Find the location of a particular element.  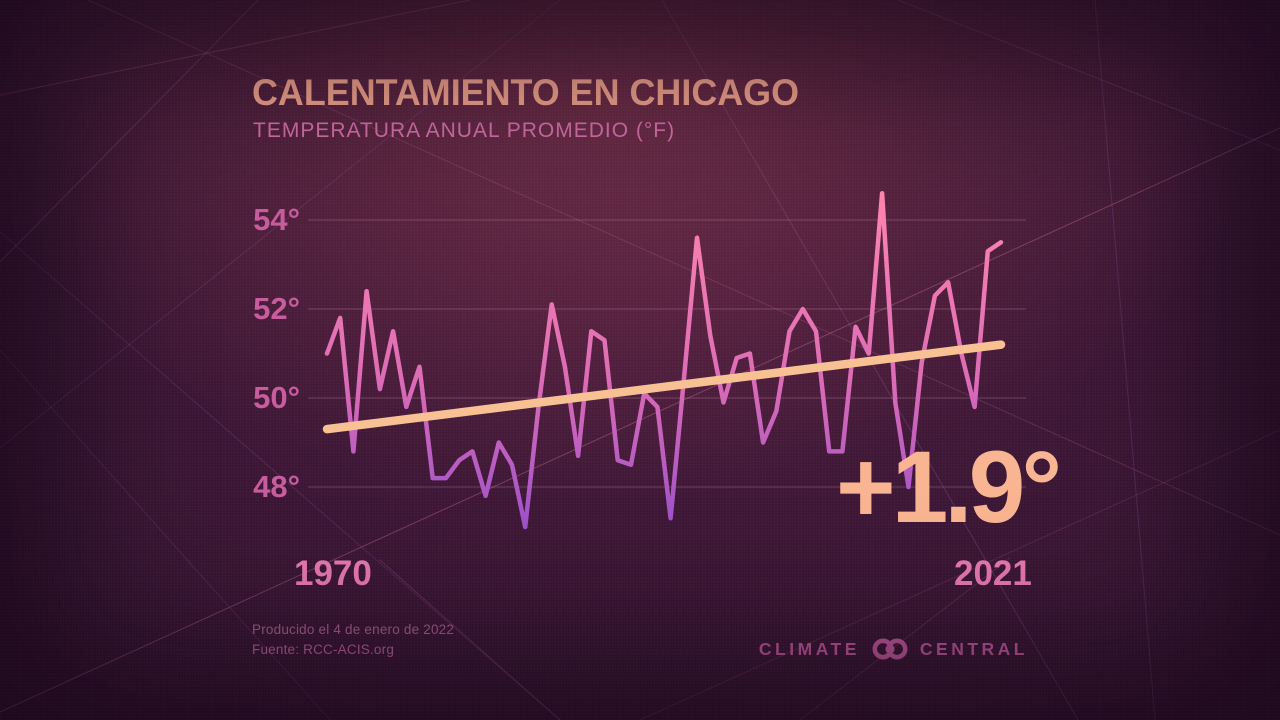

trend-change-annotation: +1.9° is located at coordinates (949, 487).